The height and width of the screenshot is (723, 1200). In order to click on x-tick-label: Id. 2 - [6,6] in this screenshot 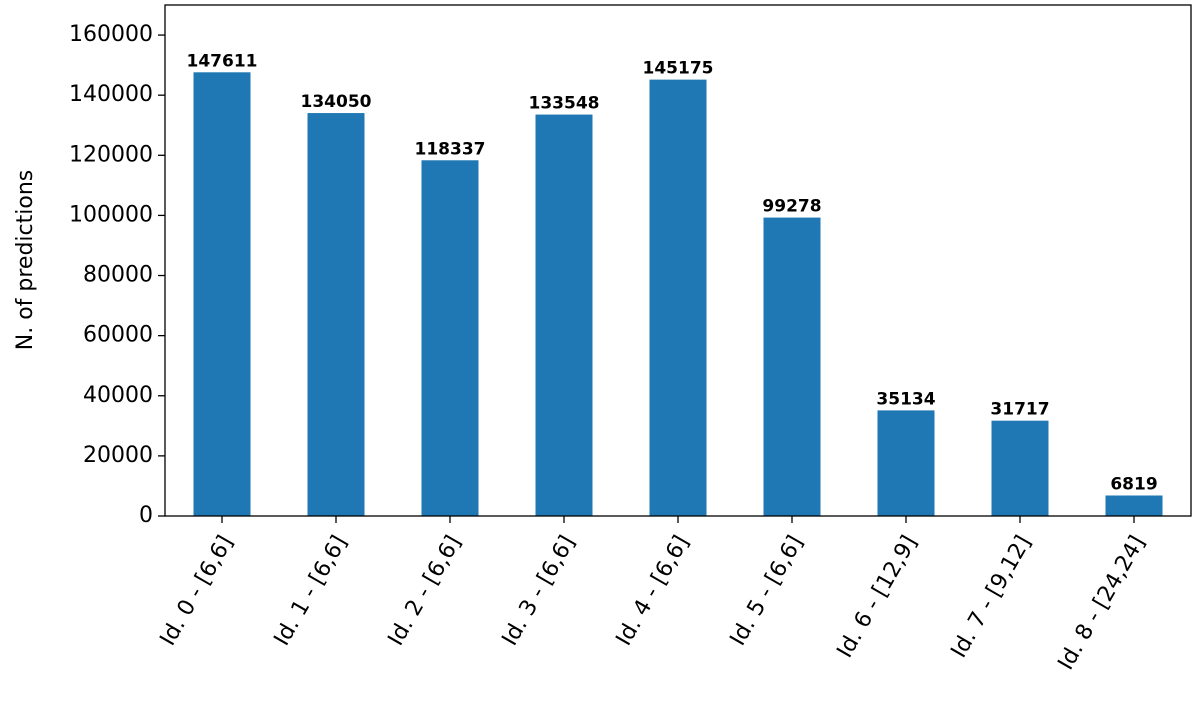, I will do `click(424, 591)`.